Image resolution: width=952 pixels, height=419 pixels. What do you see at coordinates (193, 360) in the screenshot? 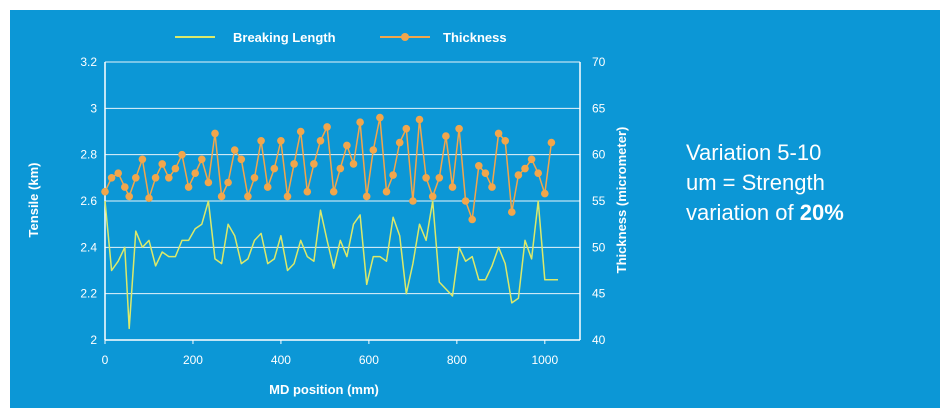
I see `x-tick-label: 200` at bounding box center [193, 360].